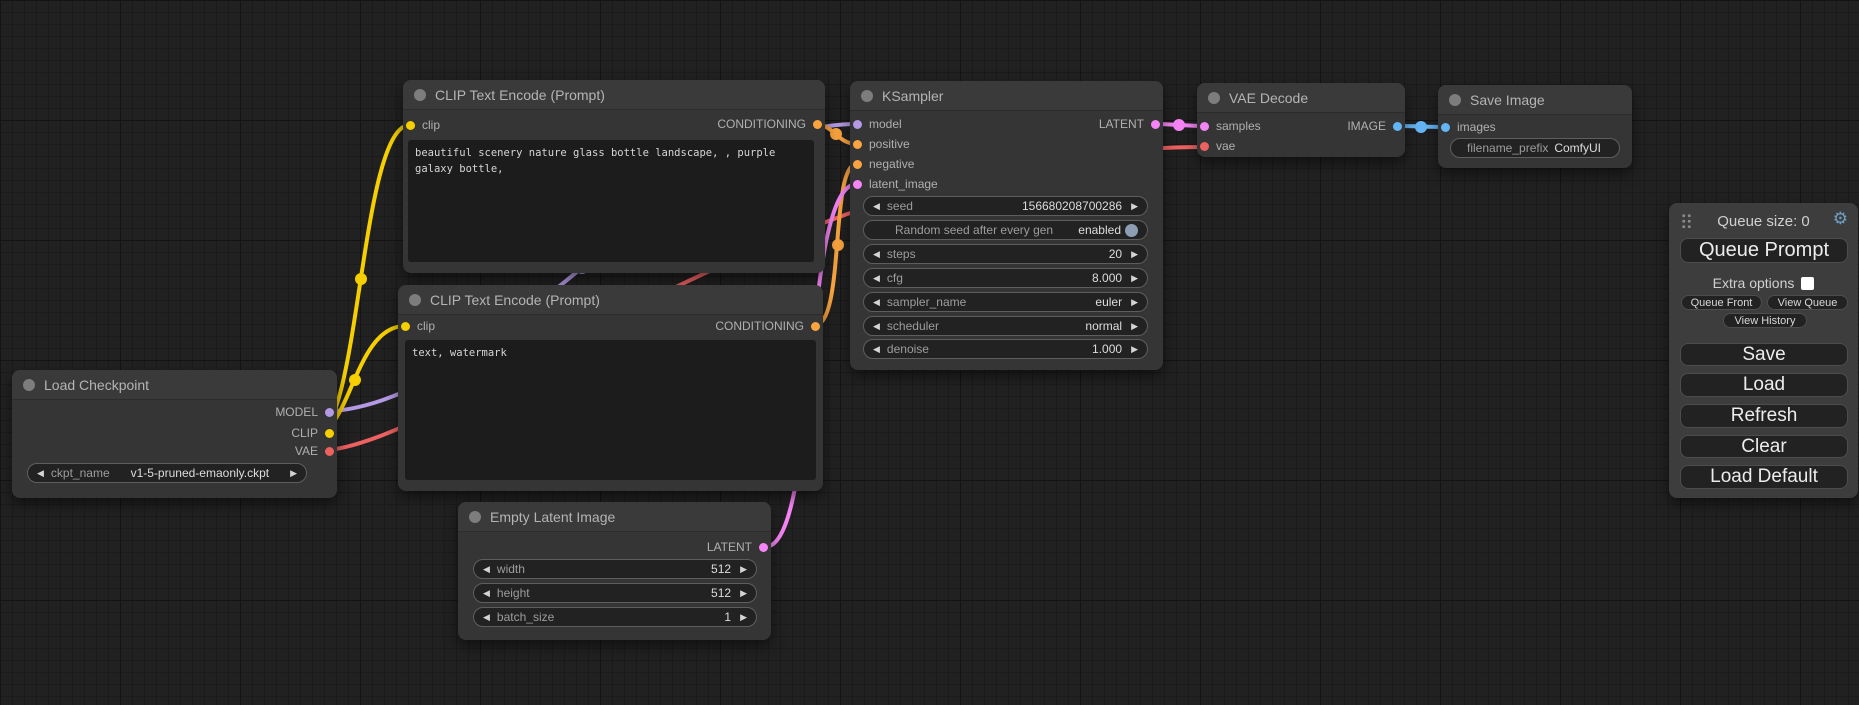  I want to click on denoise-widget: ◀ denoise 1.000 ▶, so click(1005, 349).